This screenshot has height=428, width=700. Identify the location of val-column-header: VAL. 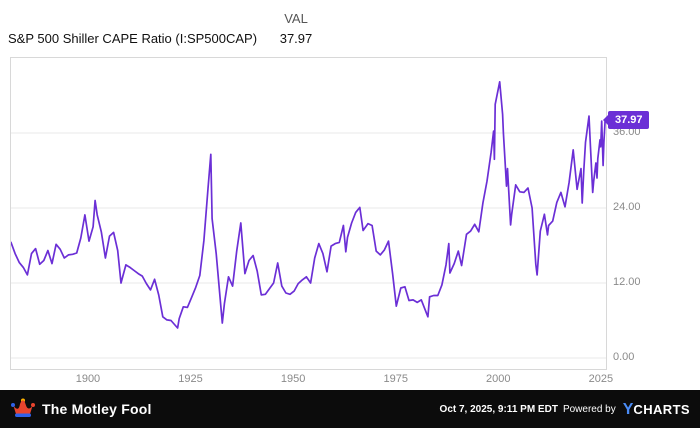
(296, 18).